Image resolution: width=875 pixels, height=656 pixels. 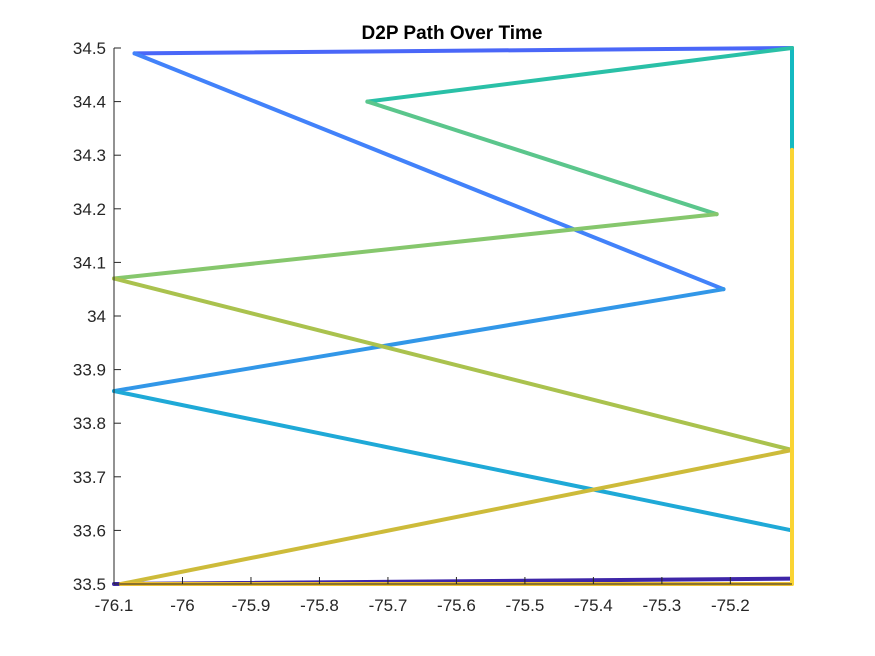 What do you see at coordinates (89, 530) in the screenshot?
I see `y-tick-label: 33.6` at bounding box center [89, 530].